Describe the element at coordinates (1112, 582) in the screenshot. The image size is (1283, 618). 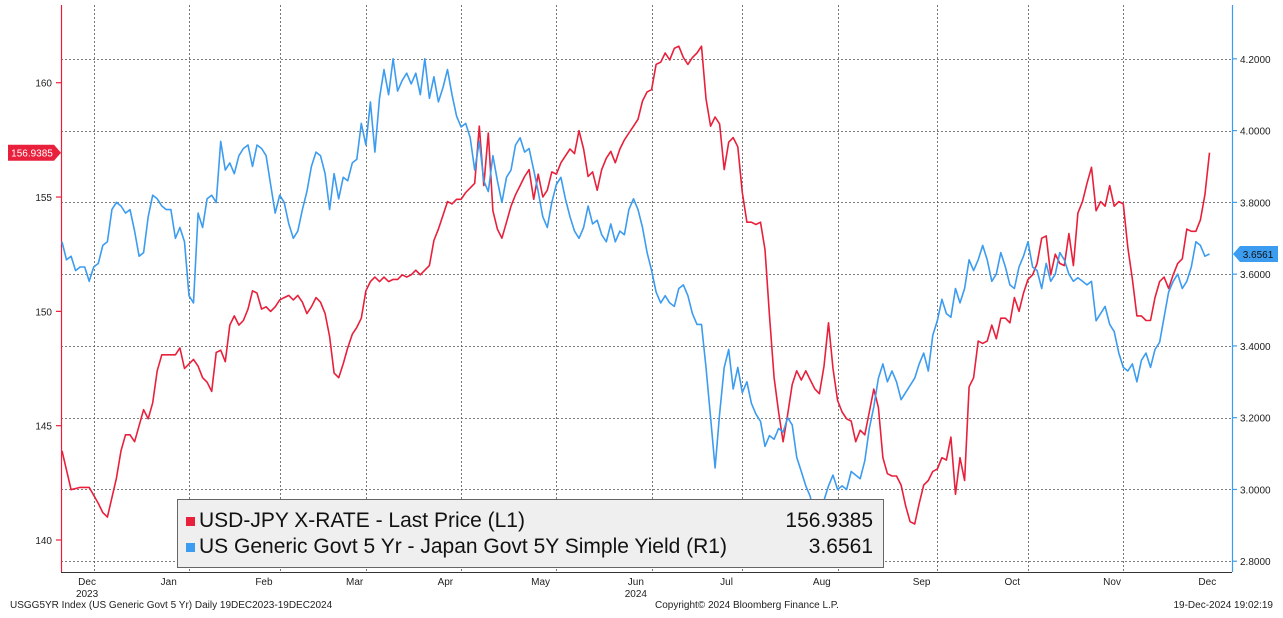
I see `x-tick-label-11: Nov` at that location.